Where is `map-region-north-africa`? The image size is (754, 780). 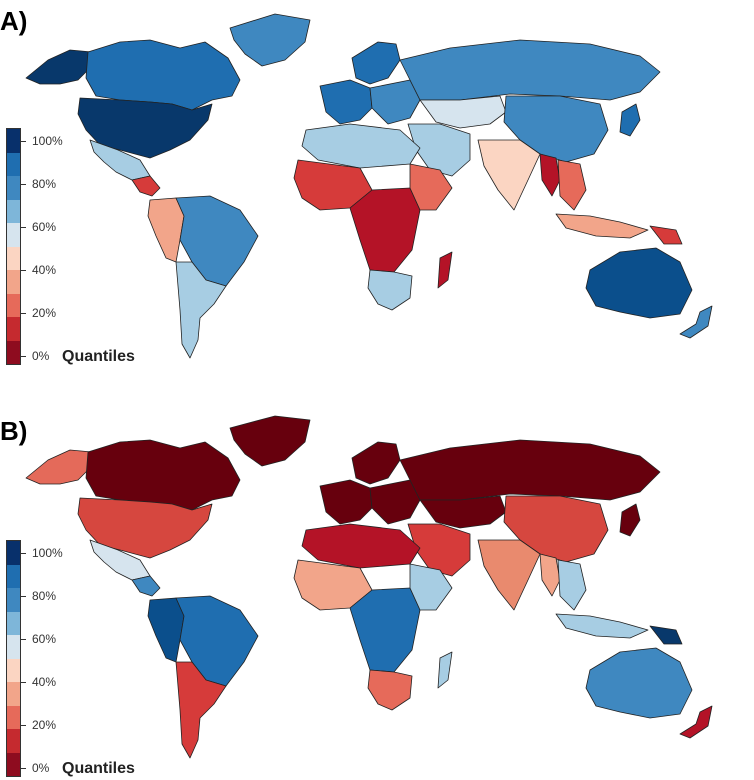 map-region-north-africa is located at coordinates (361, 546).